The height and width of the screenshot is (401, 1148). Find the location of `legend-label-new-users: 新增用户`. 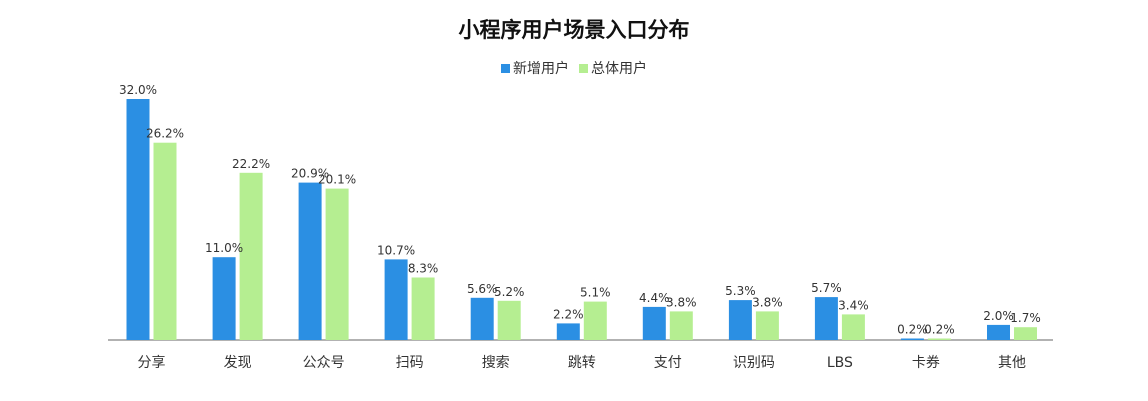

legend-label-new-users: 新增用户 is located at coordinates (541, 69).